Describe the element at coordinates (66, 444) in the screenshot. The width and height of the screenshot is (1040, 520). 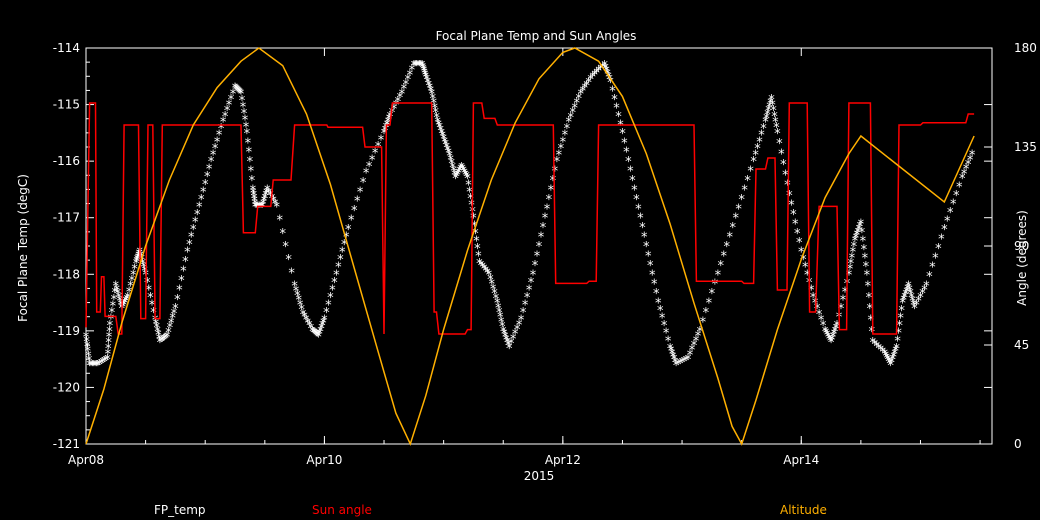
I see `left-tick-label: -121` at that location.